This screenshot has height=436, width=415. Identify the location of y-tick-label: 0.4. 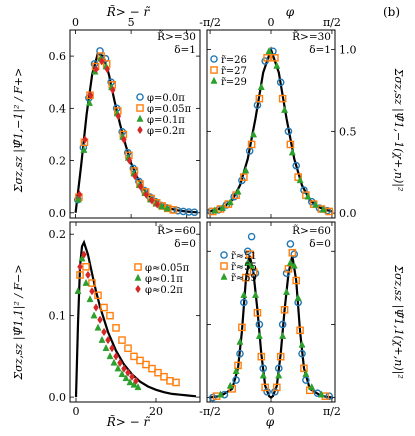
(58, 108).